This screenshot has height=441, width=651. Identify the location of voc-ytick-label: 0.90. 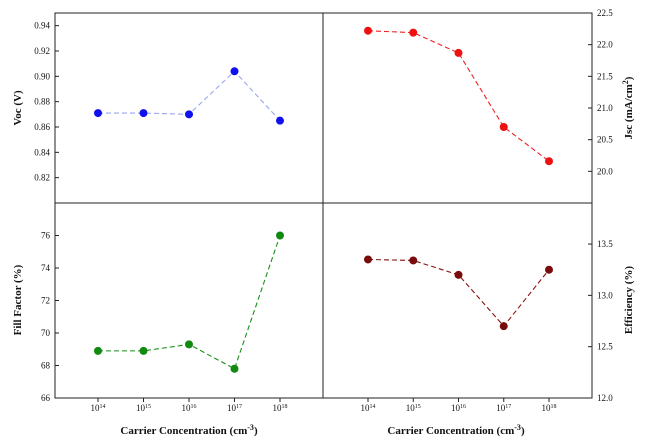
(42, 76).